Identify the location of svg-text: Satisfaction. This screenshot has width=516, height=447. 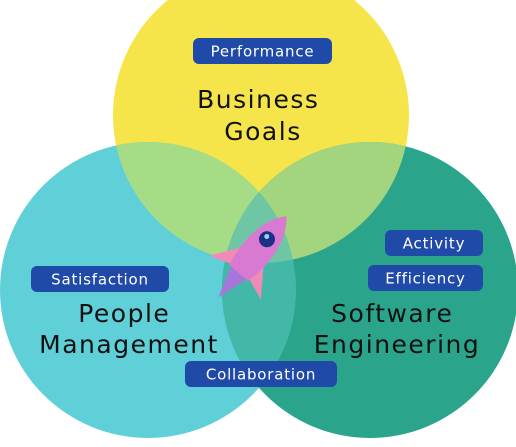
(100, 280).